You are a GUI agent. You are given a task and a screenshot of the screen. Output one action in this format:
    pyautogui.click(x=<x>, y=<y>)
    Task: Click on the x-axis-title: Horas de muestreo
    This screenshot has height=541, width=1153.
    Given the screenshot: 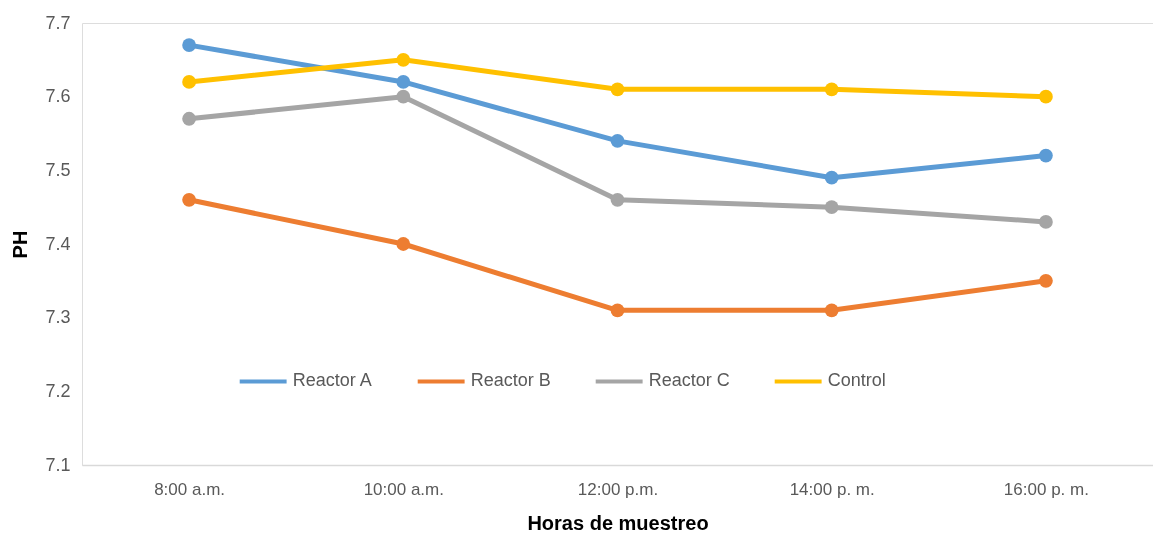 What is the action you would take?
    pyautogui.click(x=618, y=522)
    